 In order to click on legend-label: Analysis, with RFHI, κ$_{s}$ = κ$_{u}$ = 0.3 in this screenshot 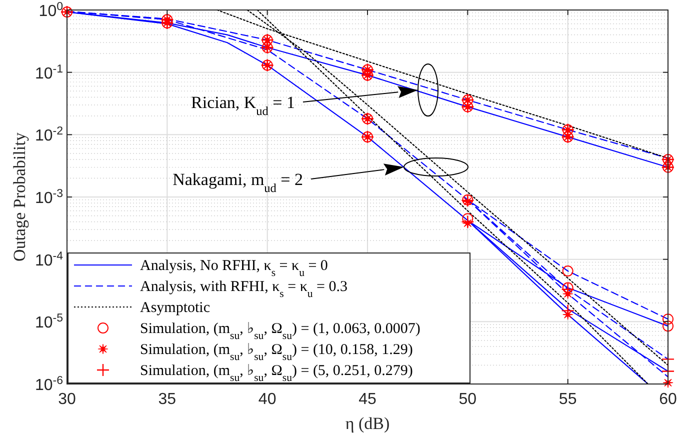, I will do `click(244, 289)`.